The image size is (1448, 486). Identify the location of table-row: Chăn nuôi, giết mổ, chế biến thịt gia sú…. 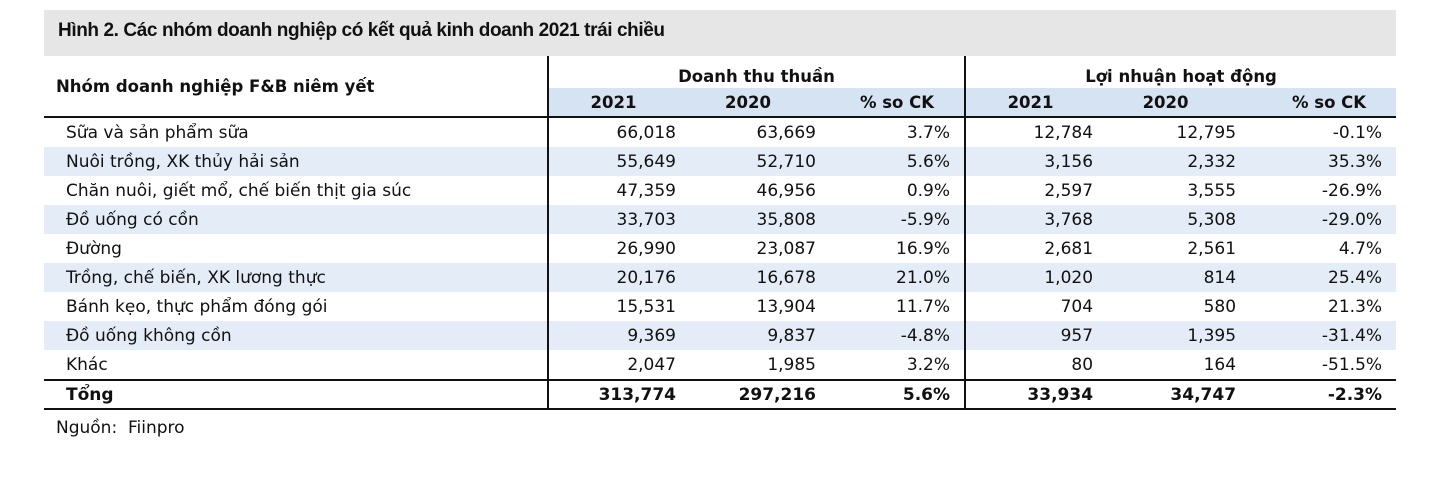
(720, 190).